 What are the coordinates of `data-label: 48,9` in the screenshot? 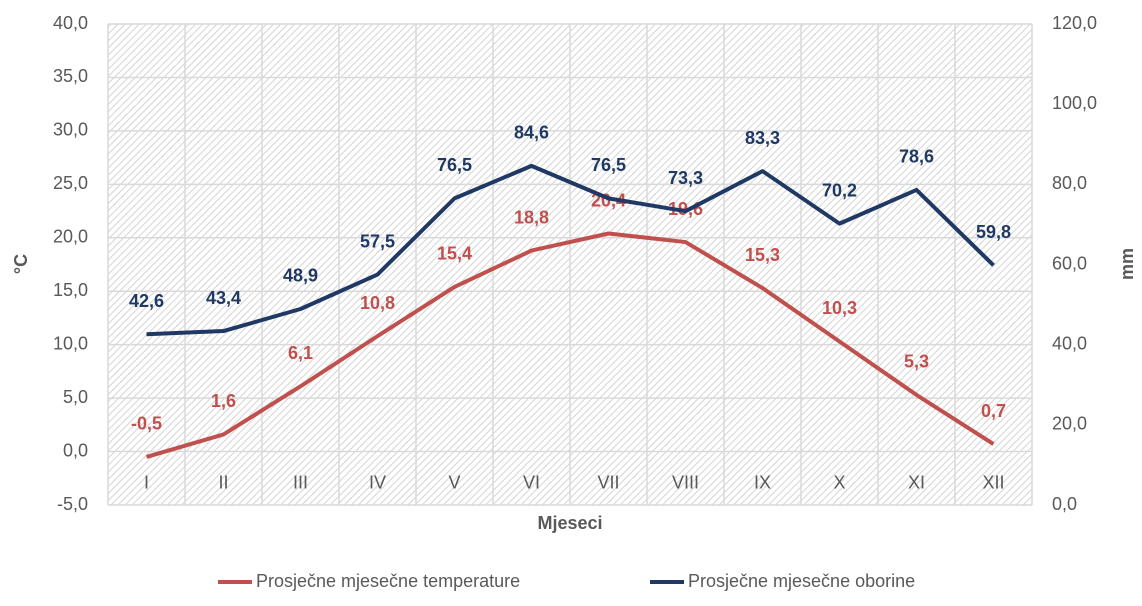 It's located at (300, 276).